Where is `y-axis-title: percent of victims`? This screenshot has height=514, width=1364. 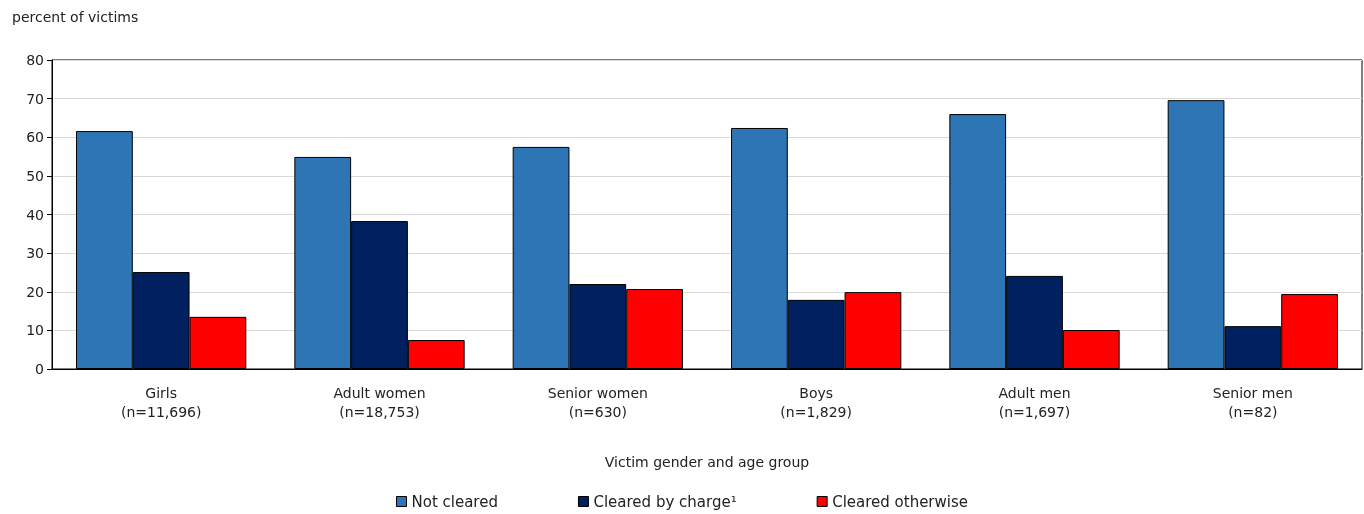 y-axis-title: percent of victims is located at coordinates (75, 17).